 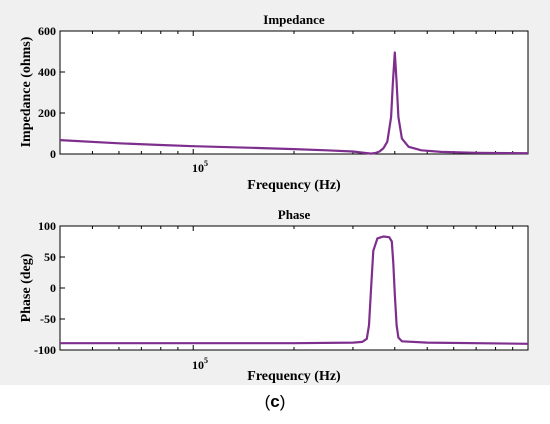 I want to click on impedance-xlabel: Frequency (Hz), so click(x=294, y=185).